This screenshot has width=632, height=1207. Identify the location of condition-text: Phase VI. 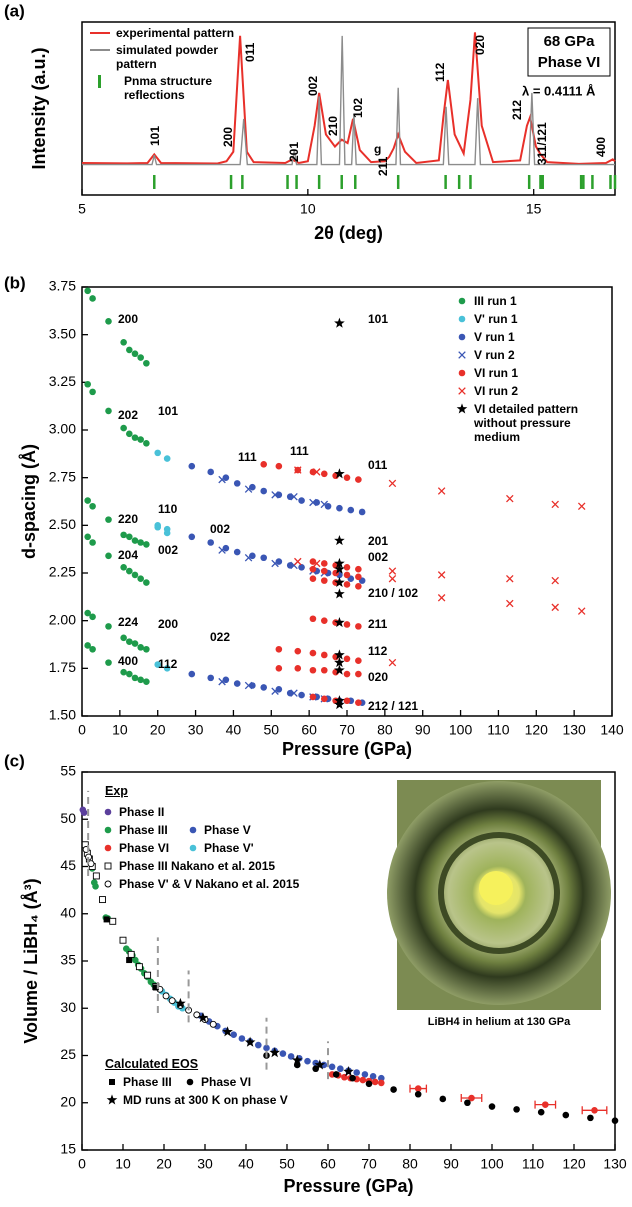
(569, 62).